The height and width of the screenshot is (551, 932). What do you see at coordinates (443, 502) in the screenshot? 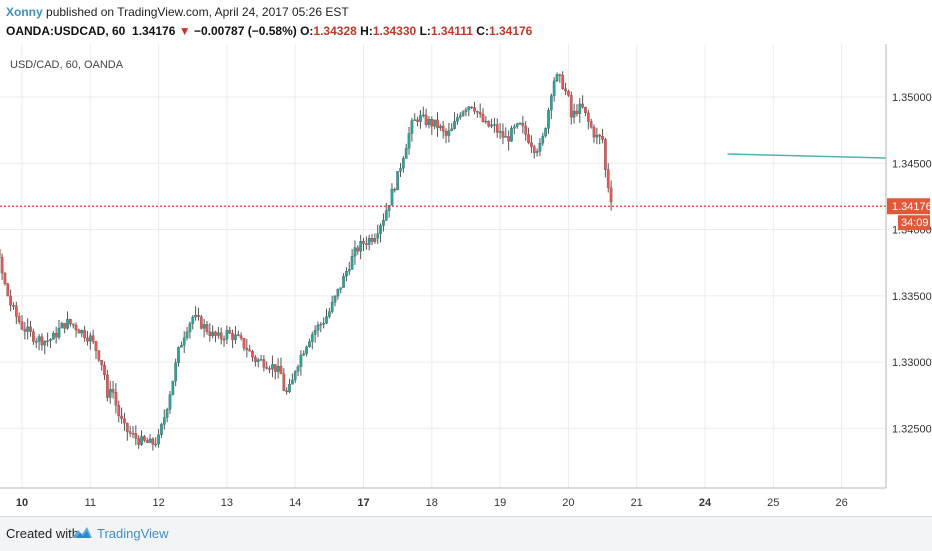
I see `time-scale-bg` at bounding box center [443, 502].